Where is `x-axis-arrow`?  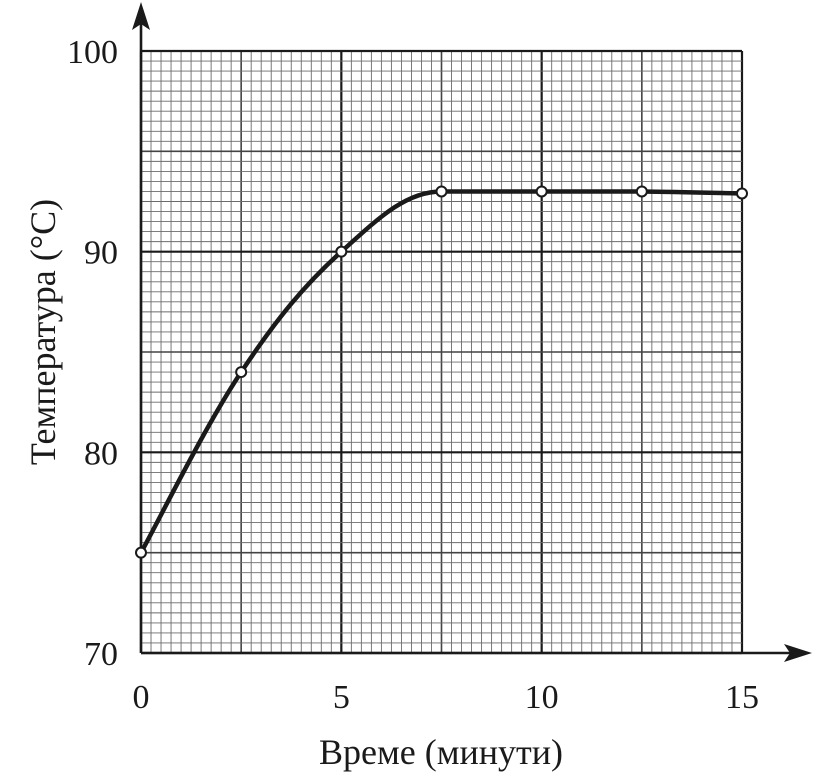
x-axis-arrow is located at coordinates (798, 653).